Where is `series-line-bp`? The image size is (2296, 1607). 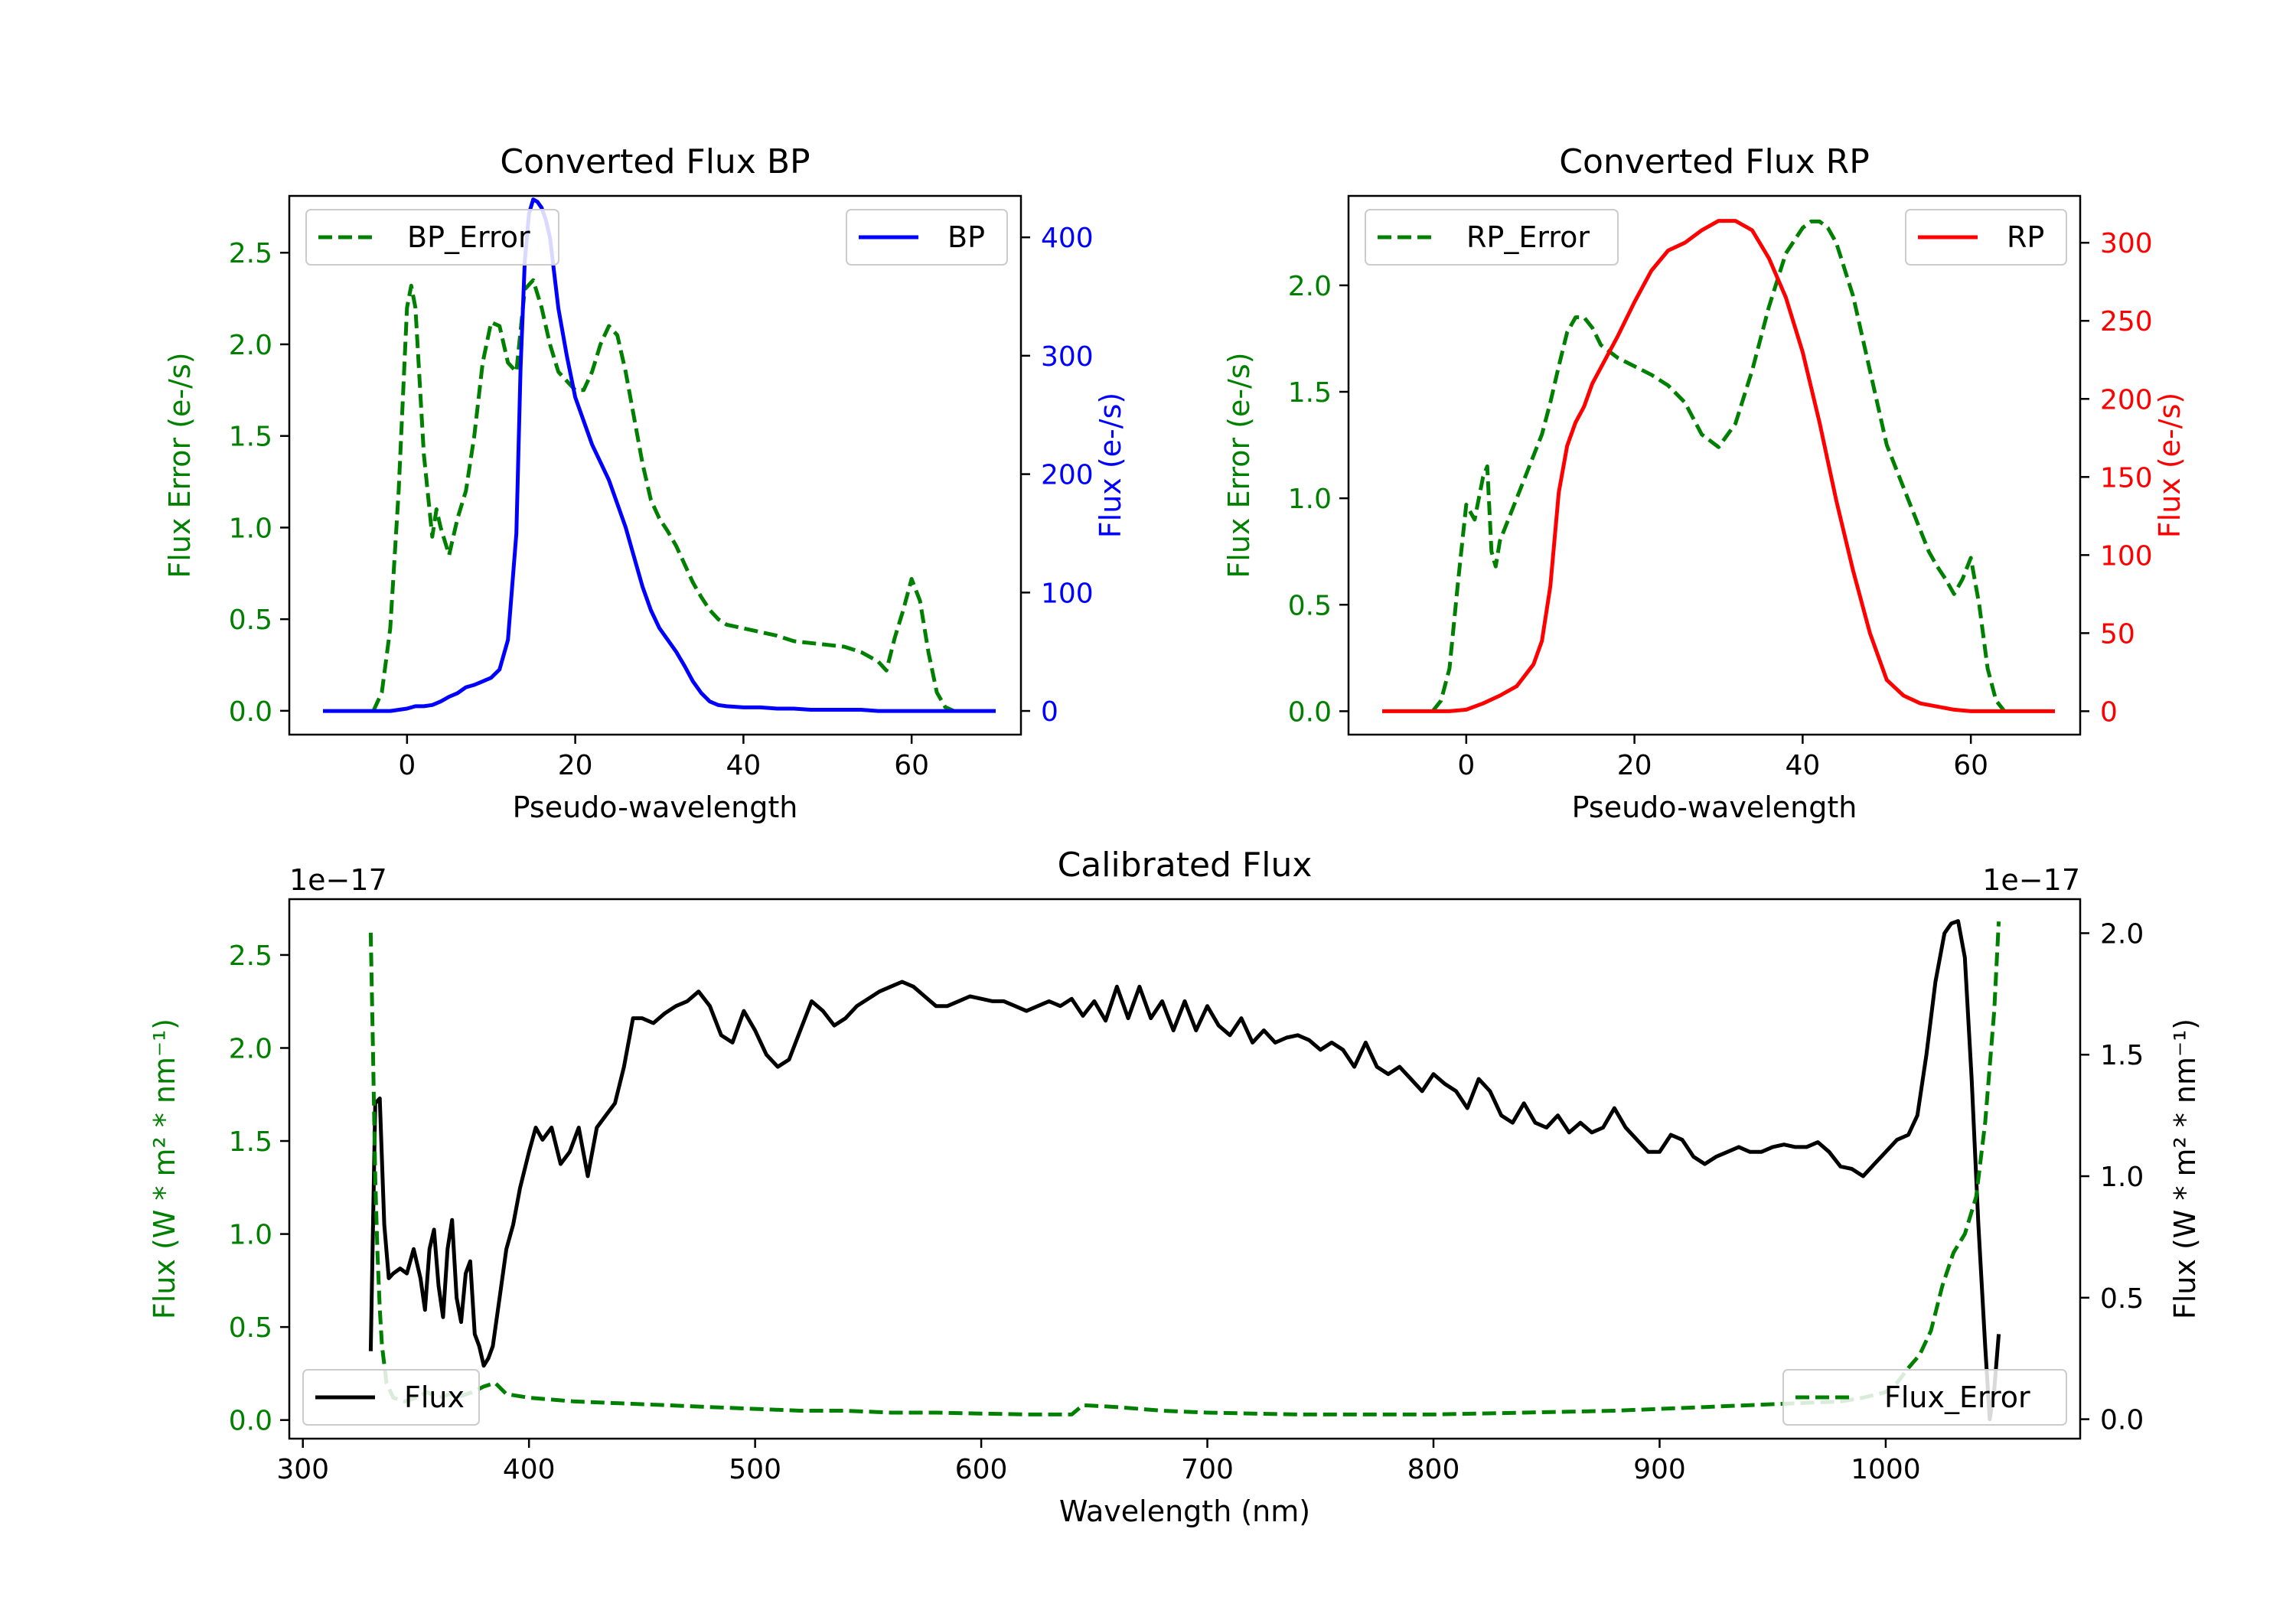
series-line-bp is located at coordinates (659, 455).